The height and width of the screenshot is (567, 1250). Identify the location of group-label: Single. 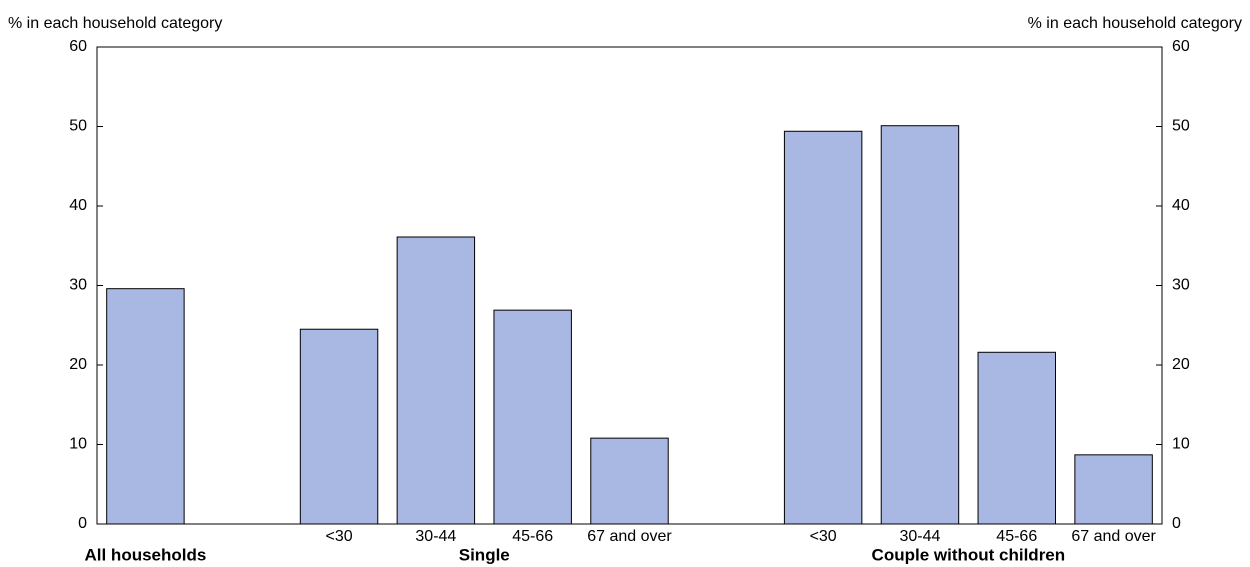
(484, 554).